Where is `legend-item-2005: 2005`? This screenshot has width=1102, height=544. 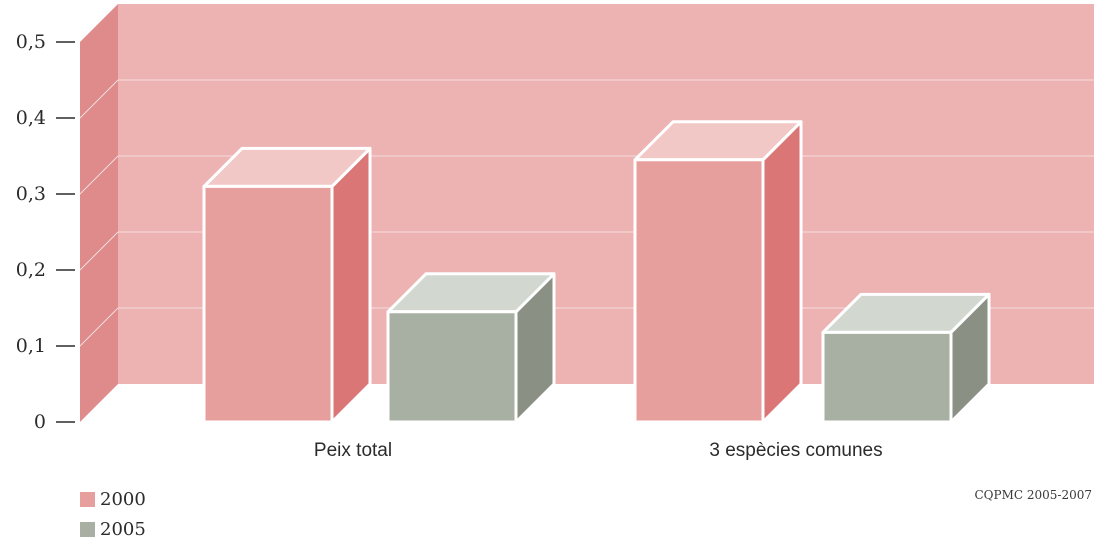 legend-item-2005: 2005 is located at coordinates (113, 529).